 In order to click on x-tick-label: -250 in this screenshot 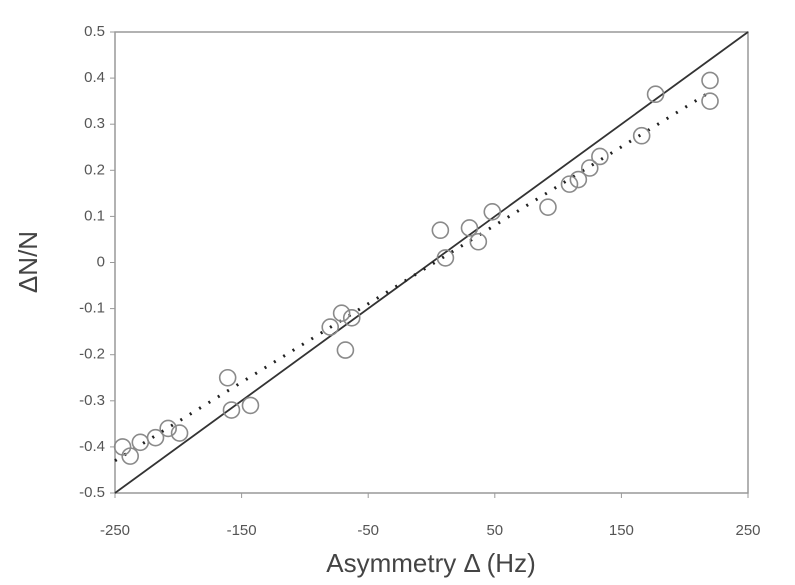, I will do `click(115, 530)`.